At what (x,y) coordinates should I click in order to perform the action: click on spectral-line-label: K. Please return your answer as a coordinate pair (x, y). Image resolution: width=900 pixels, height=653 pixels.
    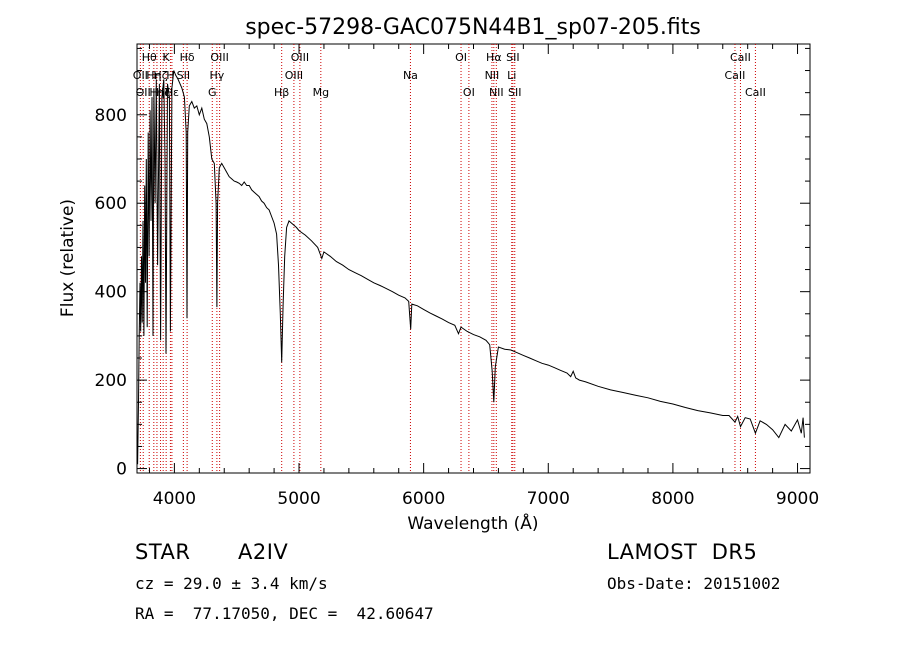
    Looking at the image, I should click on (167, 57).